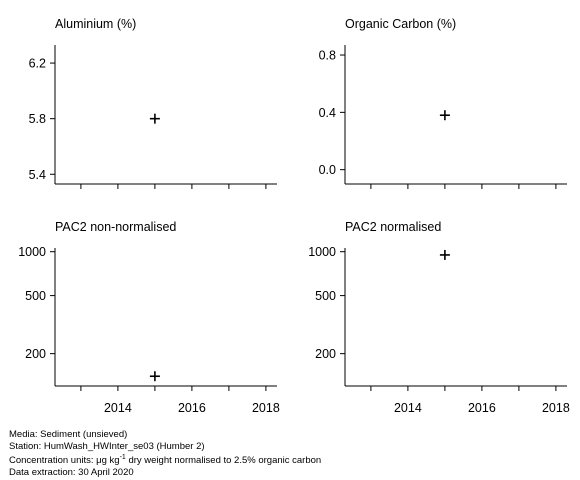  I want to click on y-tick-label: 5.8, so click(37, 119).